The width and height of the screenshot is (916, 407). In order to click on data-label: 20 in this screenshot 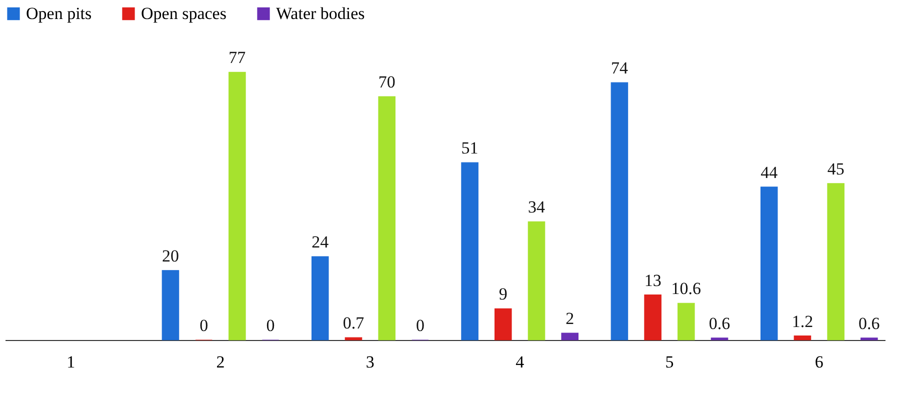, I will do `click(170, 256)`.